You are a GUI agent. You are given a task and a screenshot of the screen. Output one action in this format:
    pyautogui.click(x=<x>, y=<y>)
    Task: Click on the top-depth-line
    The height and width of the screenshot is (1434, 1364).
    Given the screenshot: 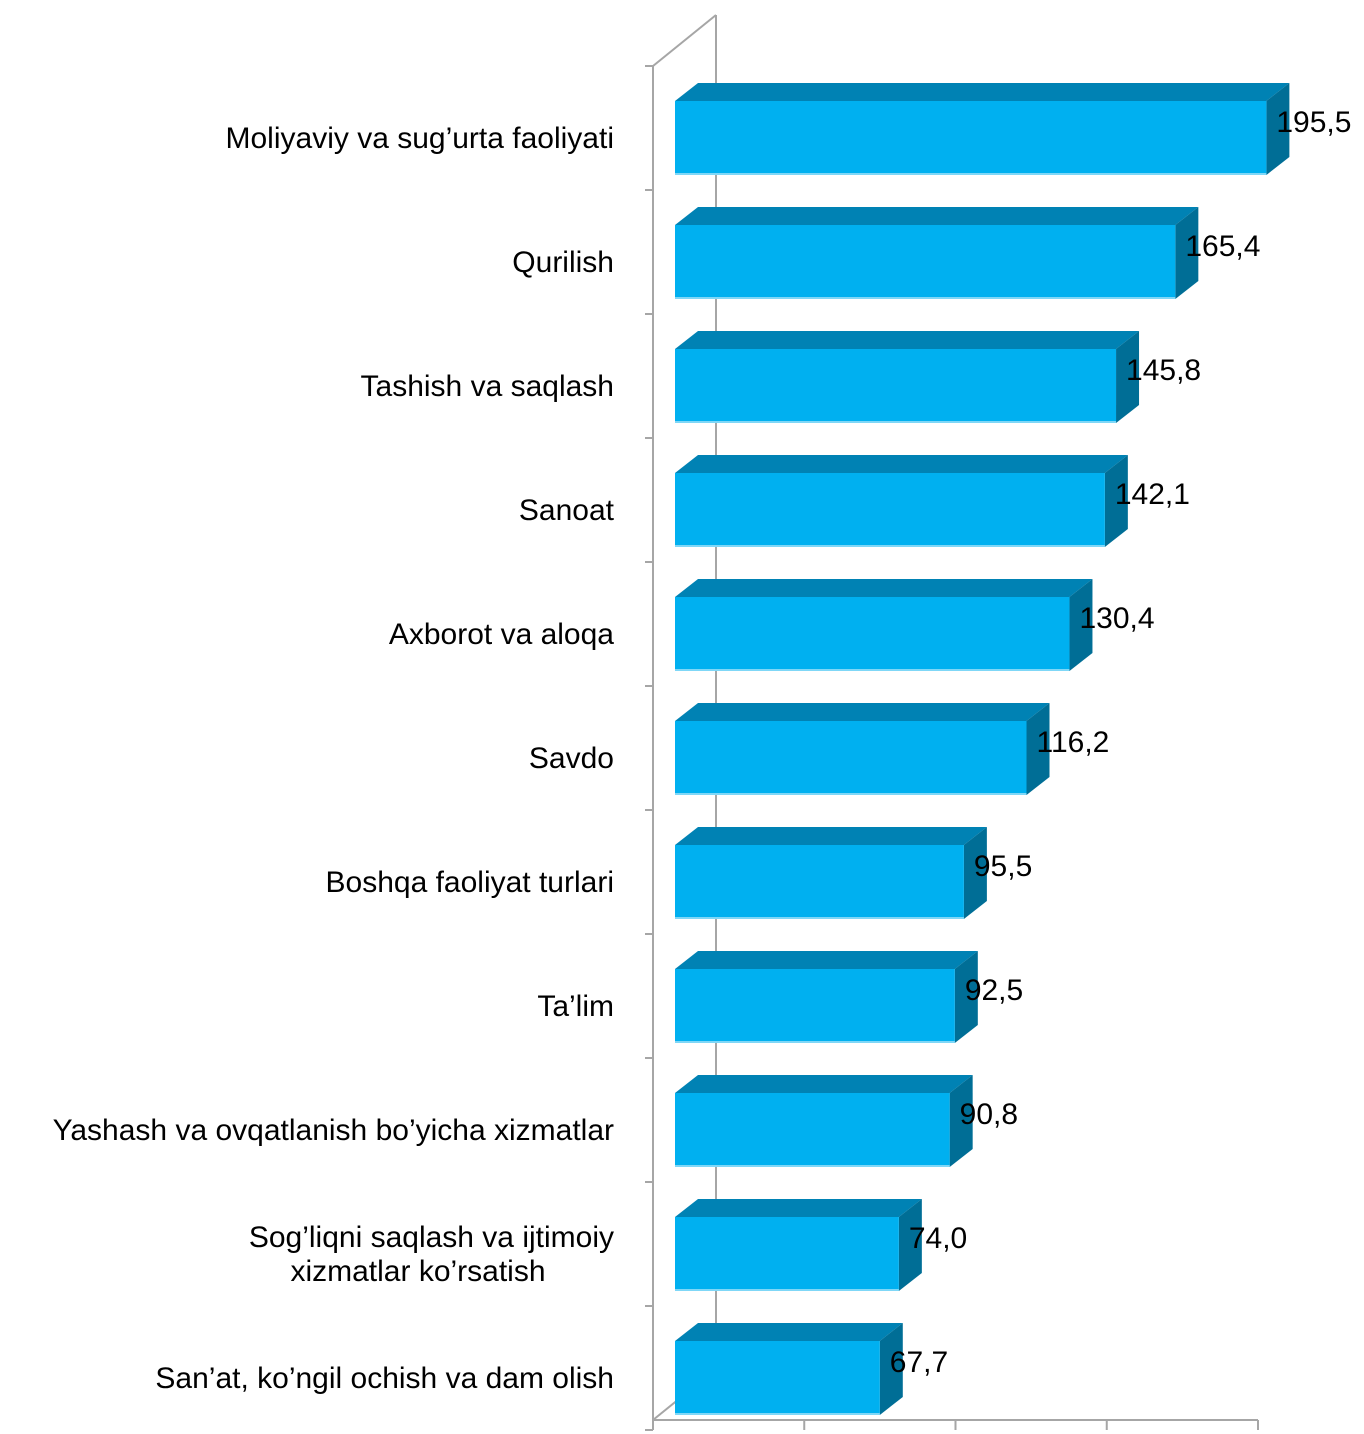 What is the action you would take?
    pyautogui.click(x=684, y=40)
    